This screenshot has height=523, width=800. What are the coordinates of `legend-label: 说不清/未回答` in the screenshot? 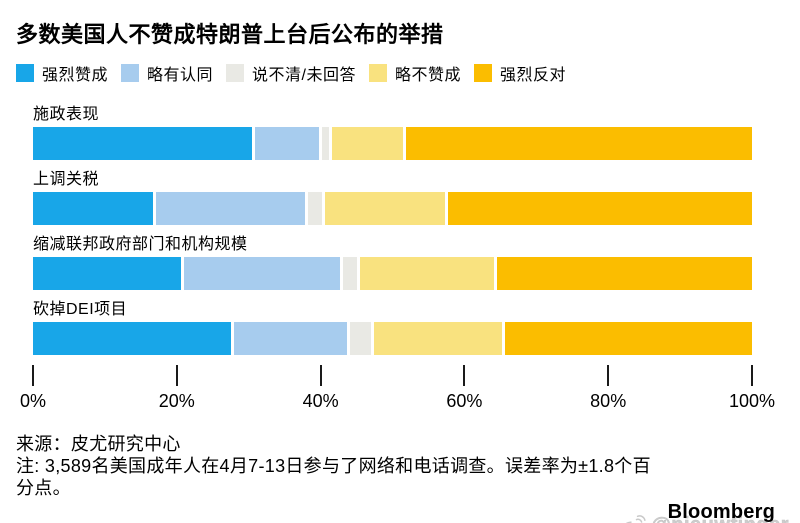 It's located at (304, 75).